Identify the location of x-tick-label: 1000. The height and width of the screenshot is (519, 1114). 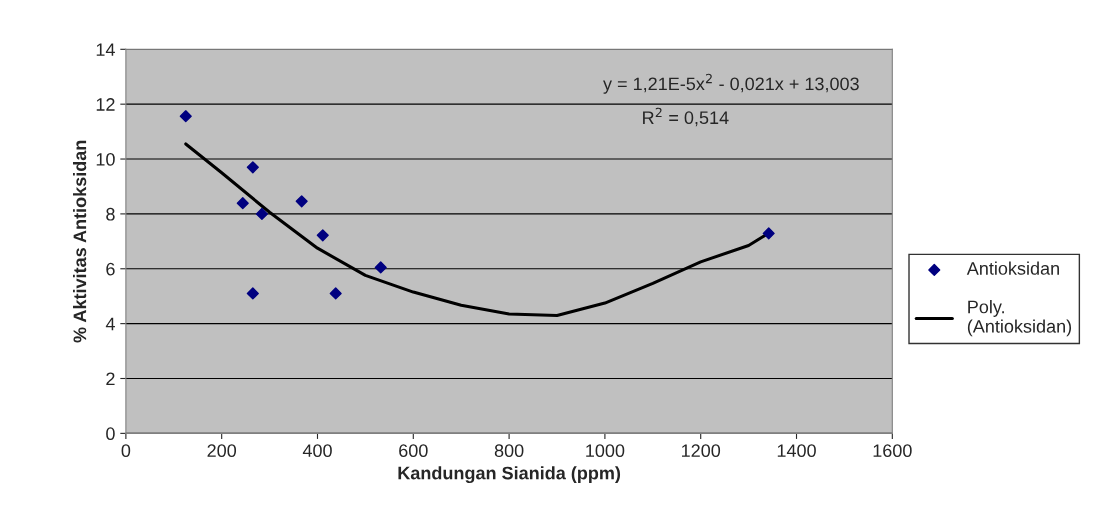
(605, 451).